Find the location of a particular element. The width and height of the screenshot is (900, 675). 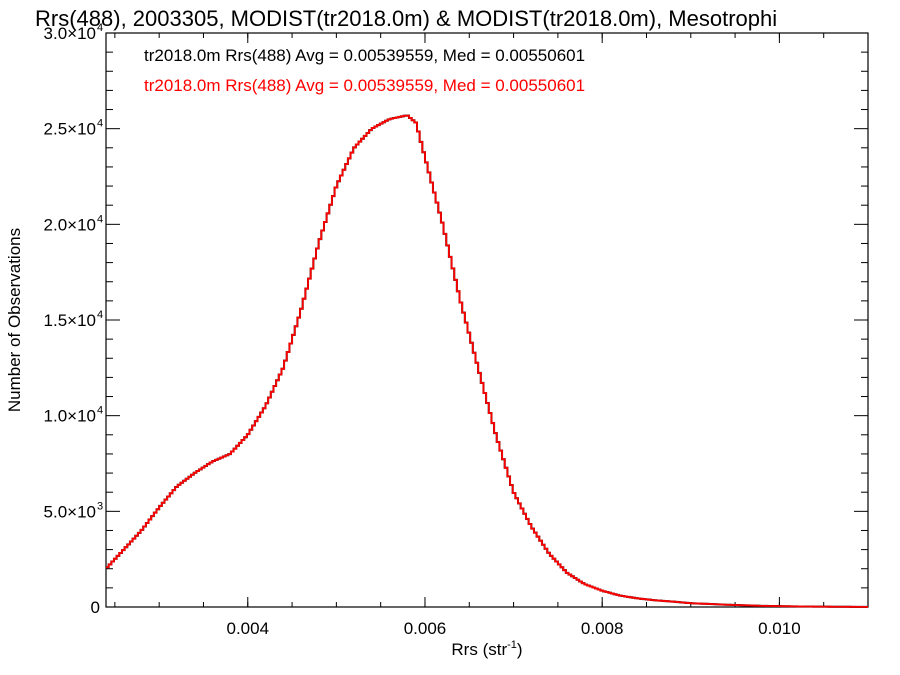

y-tick-exponent: 3 is located at coordinates (100, 506).